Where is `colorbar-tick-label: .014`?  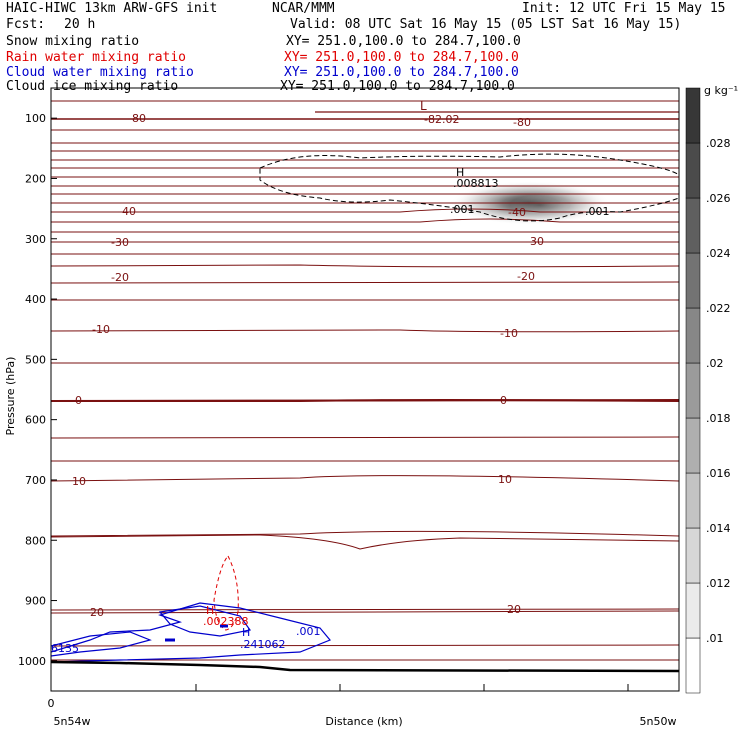 colorbar-tick-label: .014 is located at coordinates (718, 528).